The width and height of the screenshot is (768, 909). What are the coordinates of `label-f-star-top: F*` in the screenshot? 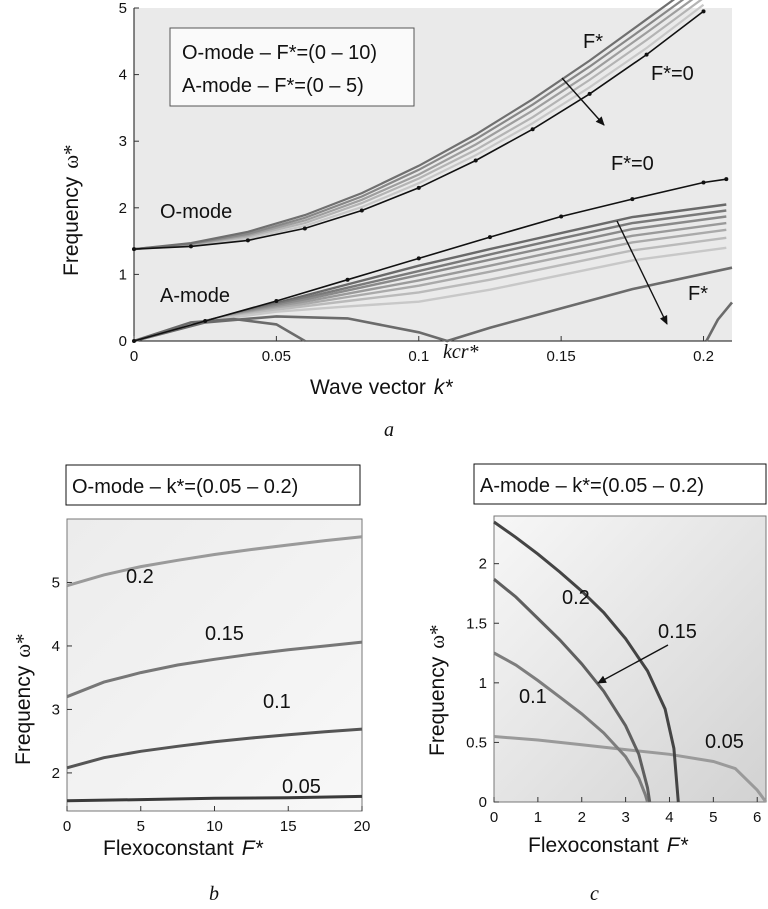 It's located at (593, 42).